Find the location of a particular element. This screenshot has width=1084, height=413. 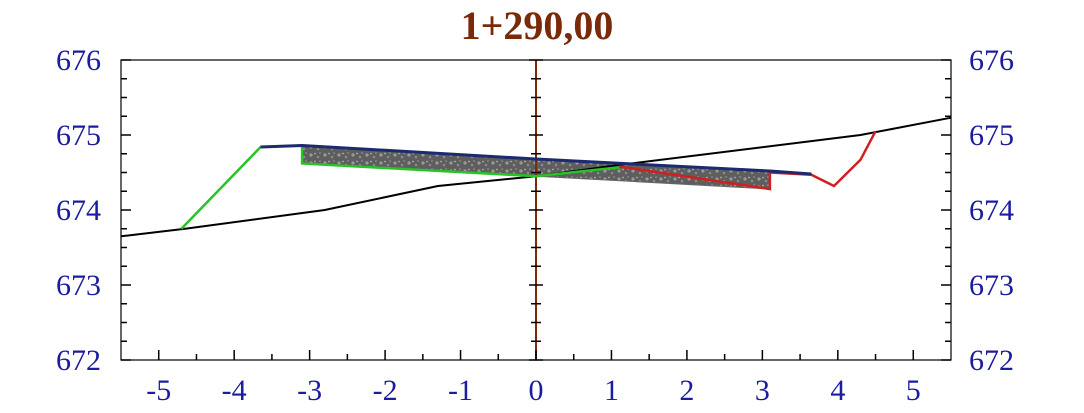

y-tick-label-left: 672 is located at coordinates (78, 360).